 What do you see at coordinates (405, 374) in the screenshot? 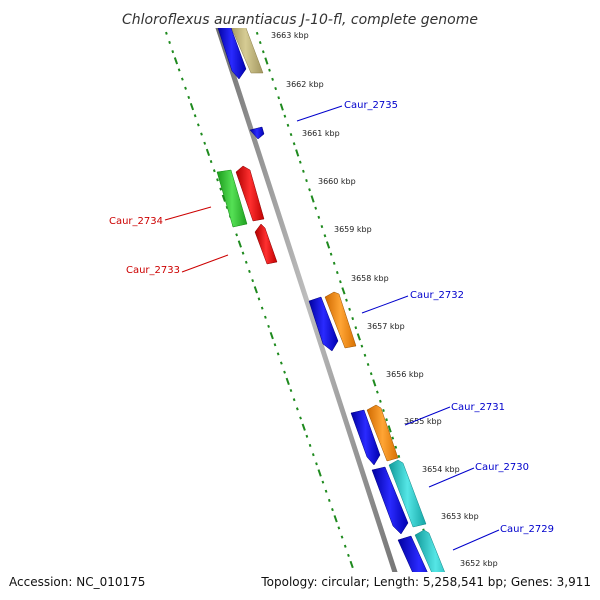
I see `kbp-label-3656: 3656 kbp` at bounding box center [405, 374].